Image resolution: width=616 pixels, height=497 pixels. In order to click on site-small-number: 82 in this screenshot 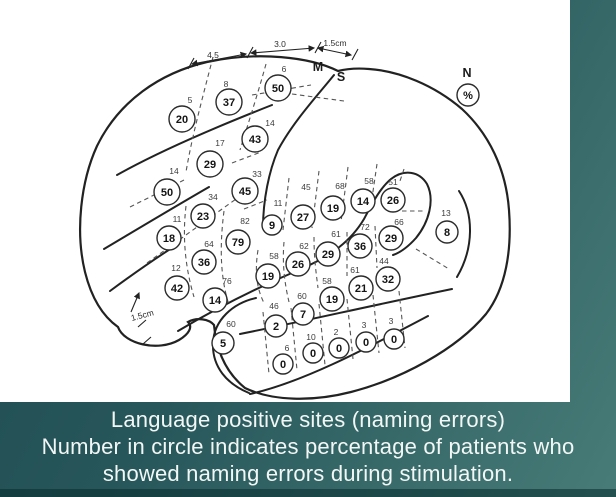, I will do `click(245, 221)`.